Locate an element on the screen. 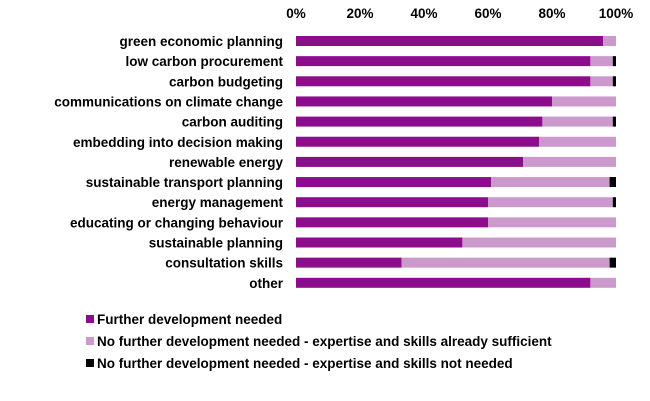 The height and width of the screenshot is (401, 650). category-label: sustainable planning is located at coordinates (216, 243).